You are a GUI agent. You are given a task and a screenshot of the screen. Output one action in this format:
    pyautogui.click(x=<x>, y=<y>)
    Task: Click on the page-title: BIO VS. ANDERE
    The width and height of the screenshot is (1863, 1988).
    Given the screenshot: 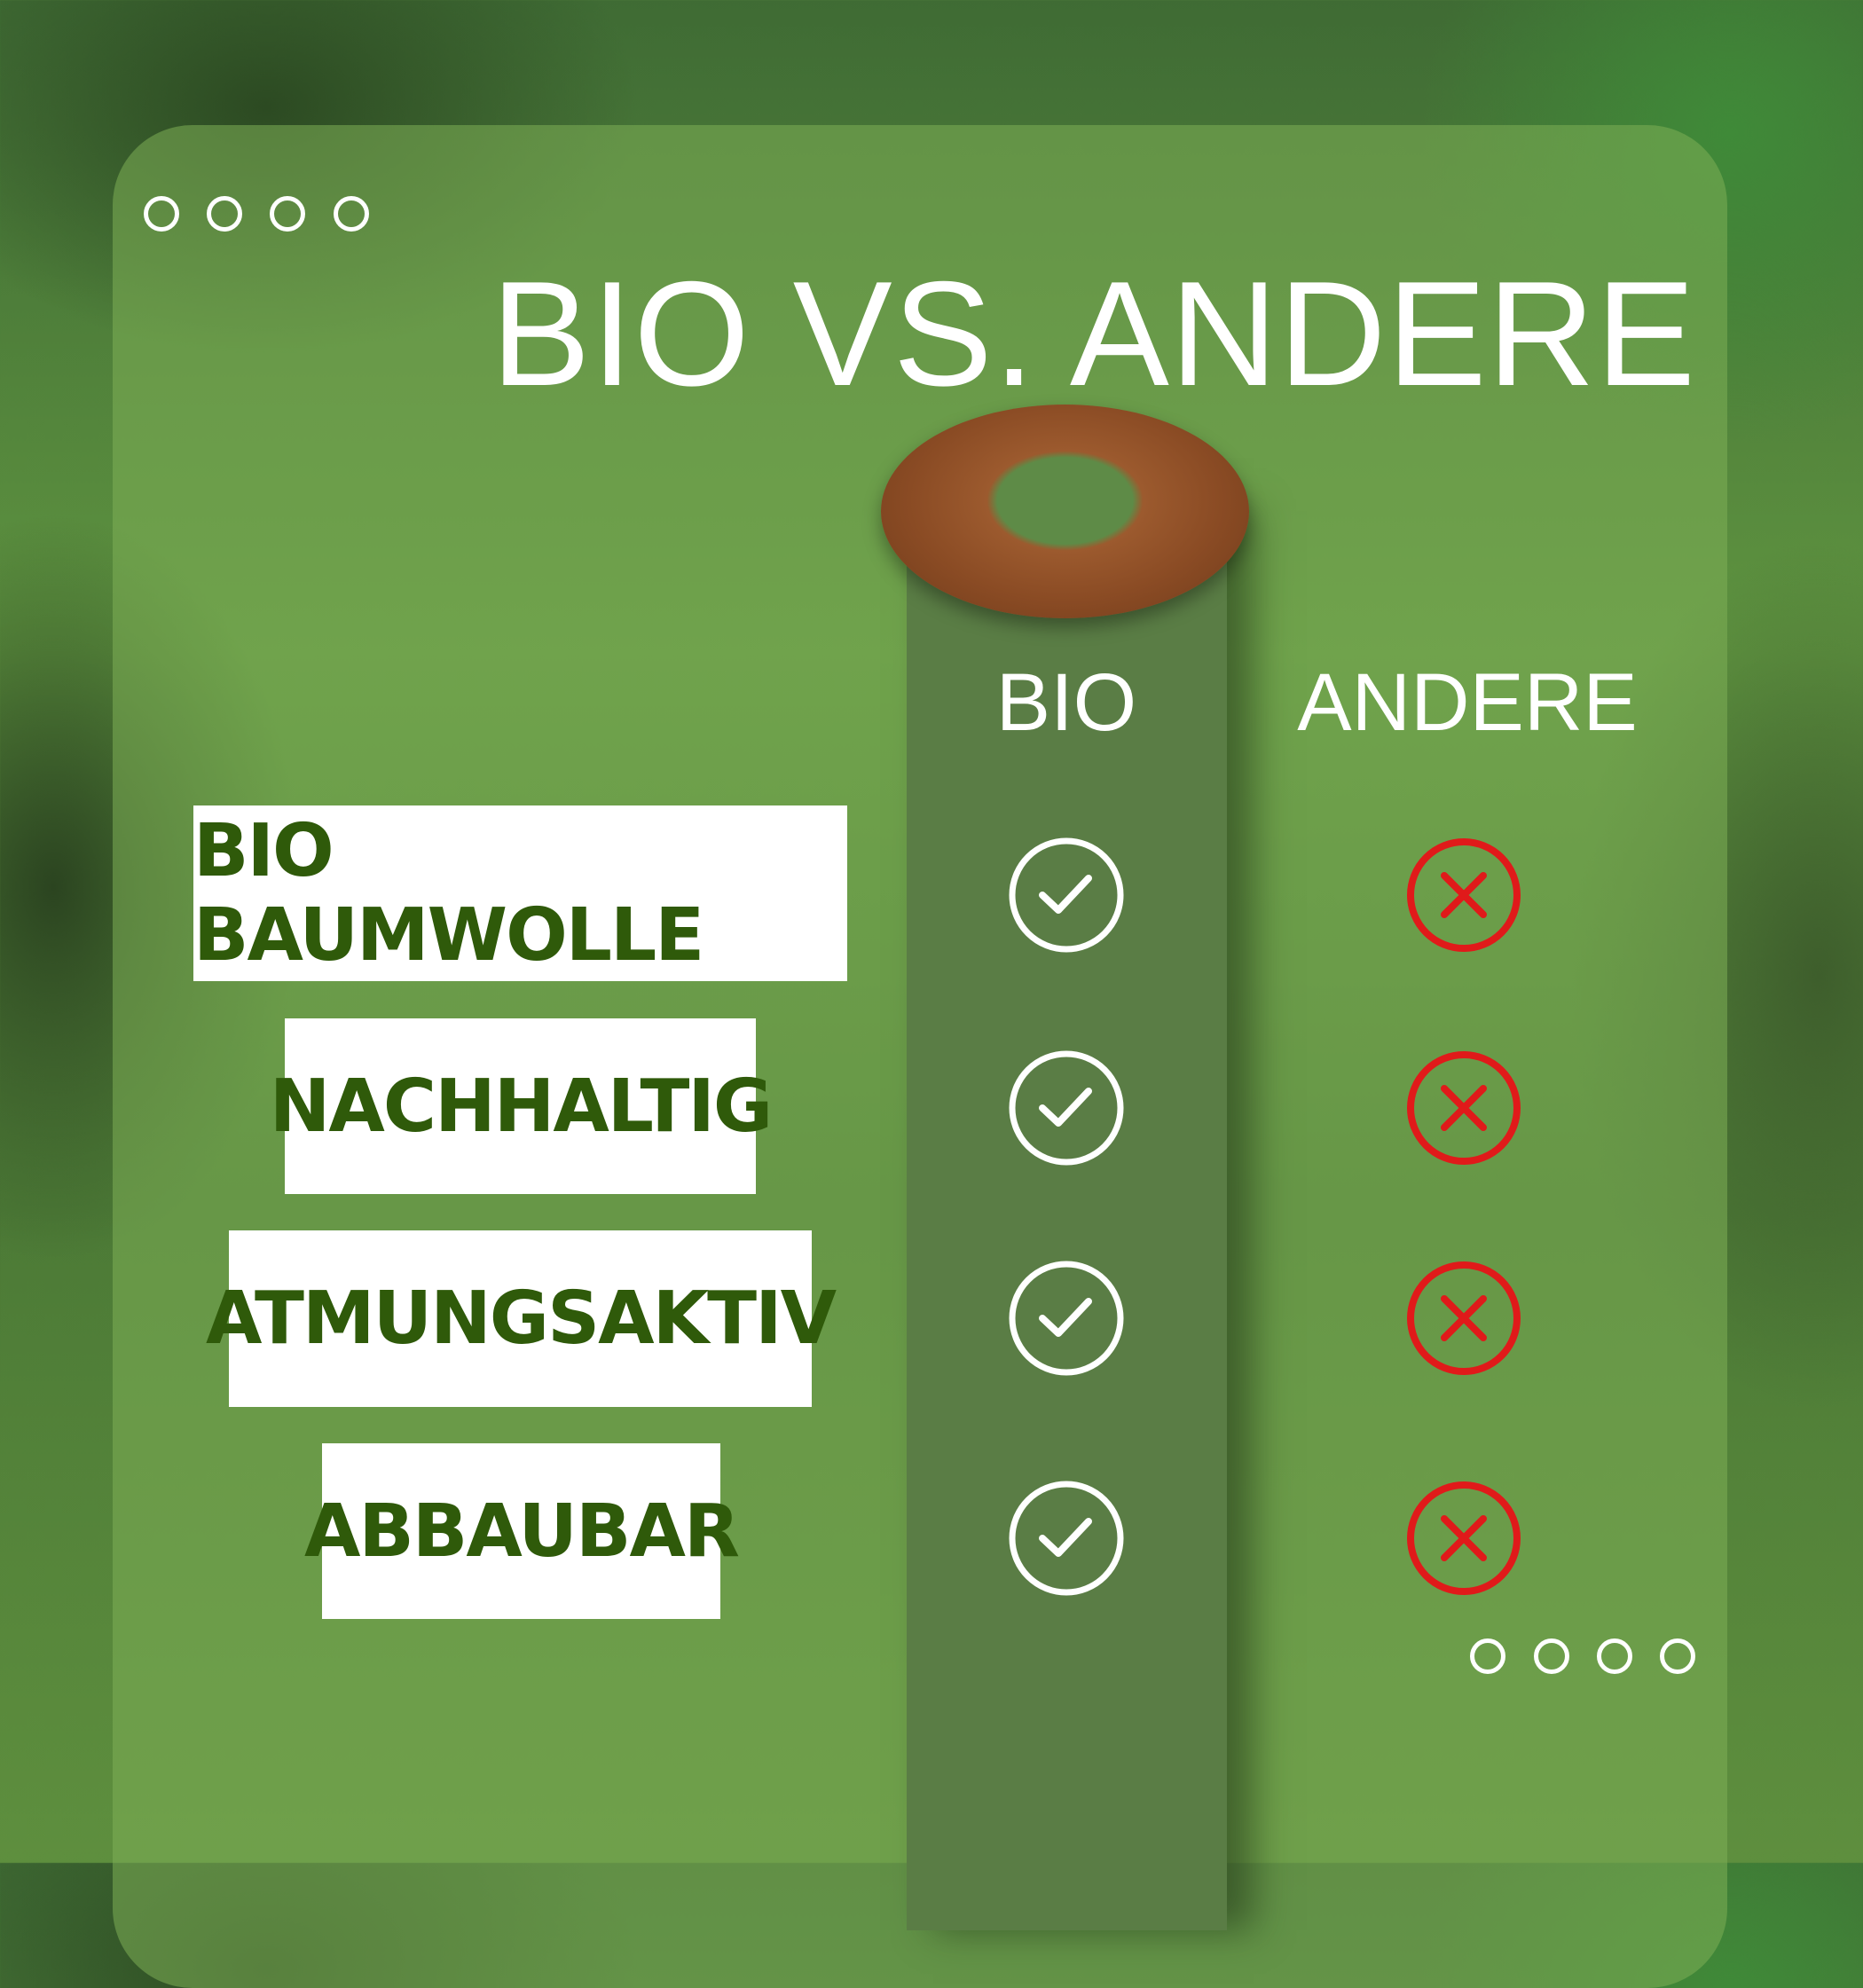 What is the action you would take?
    pyautogui.click(x=1093, y=333)
    